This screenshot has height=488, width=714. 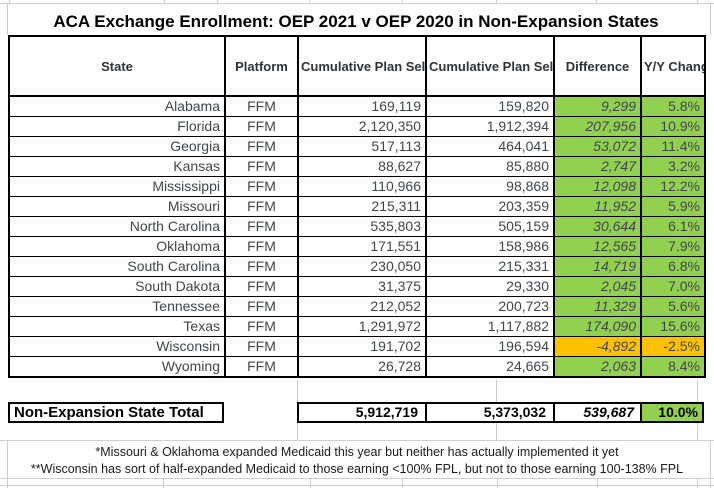 What do you see at coordinates (673, 106) in the screenshot?
I see `cell-yoy: 5.8%` at bounding box center [673, 106].